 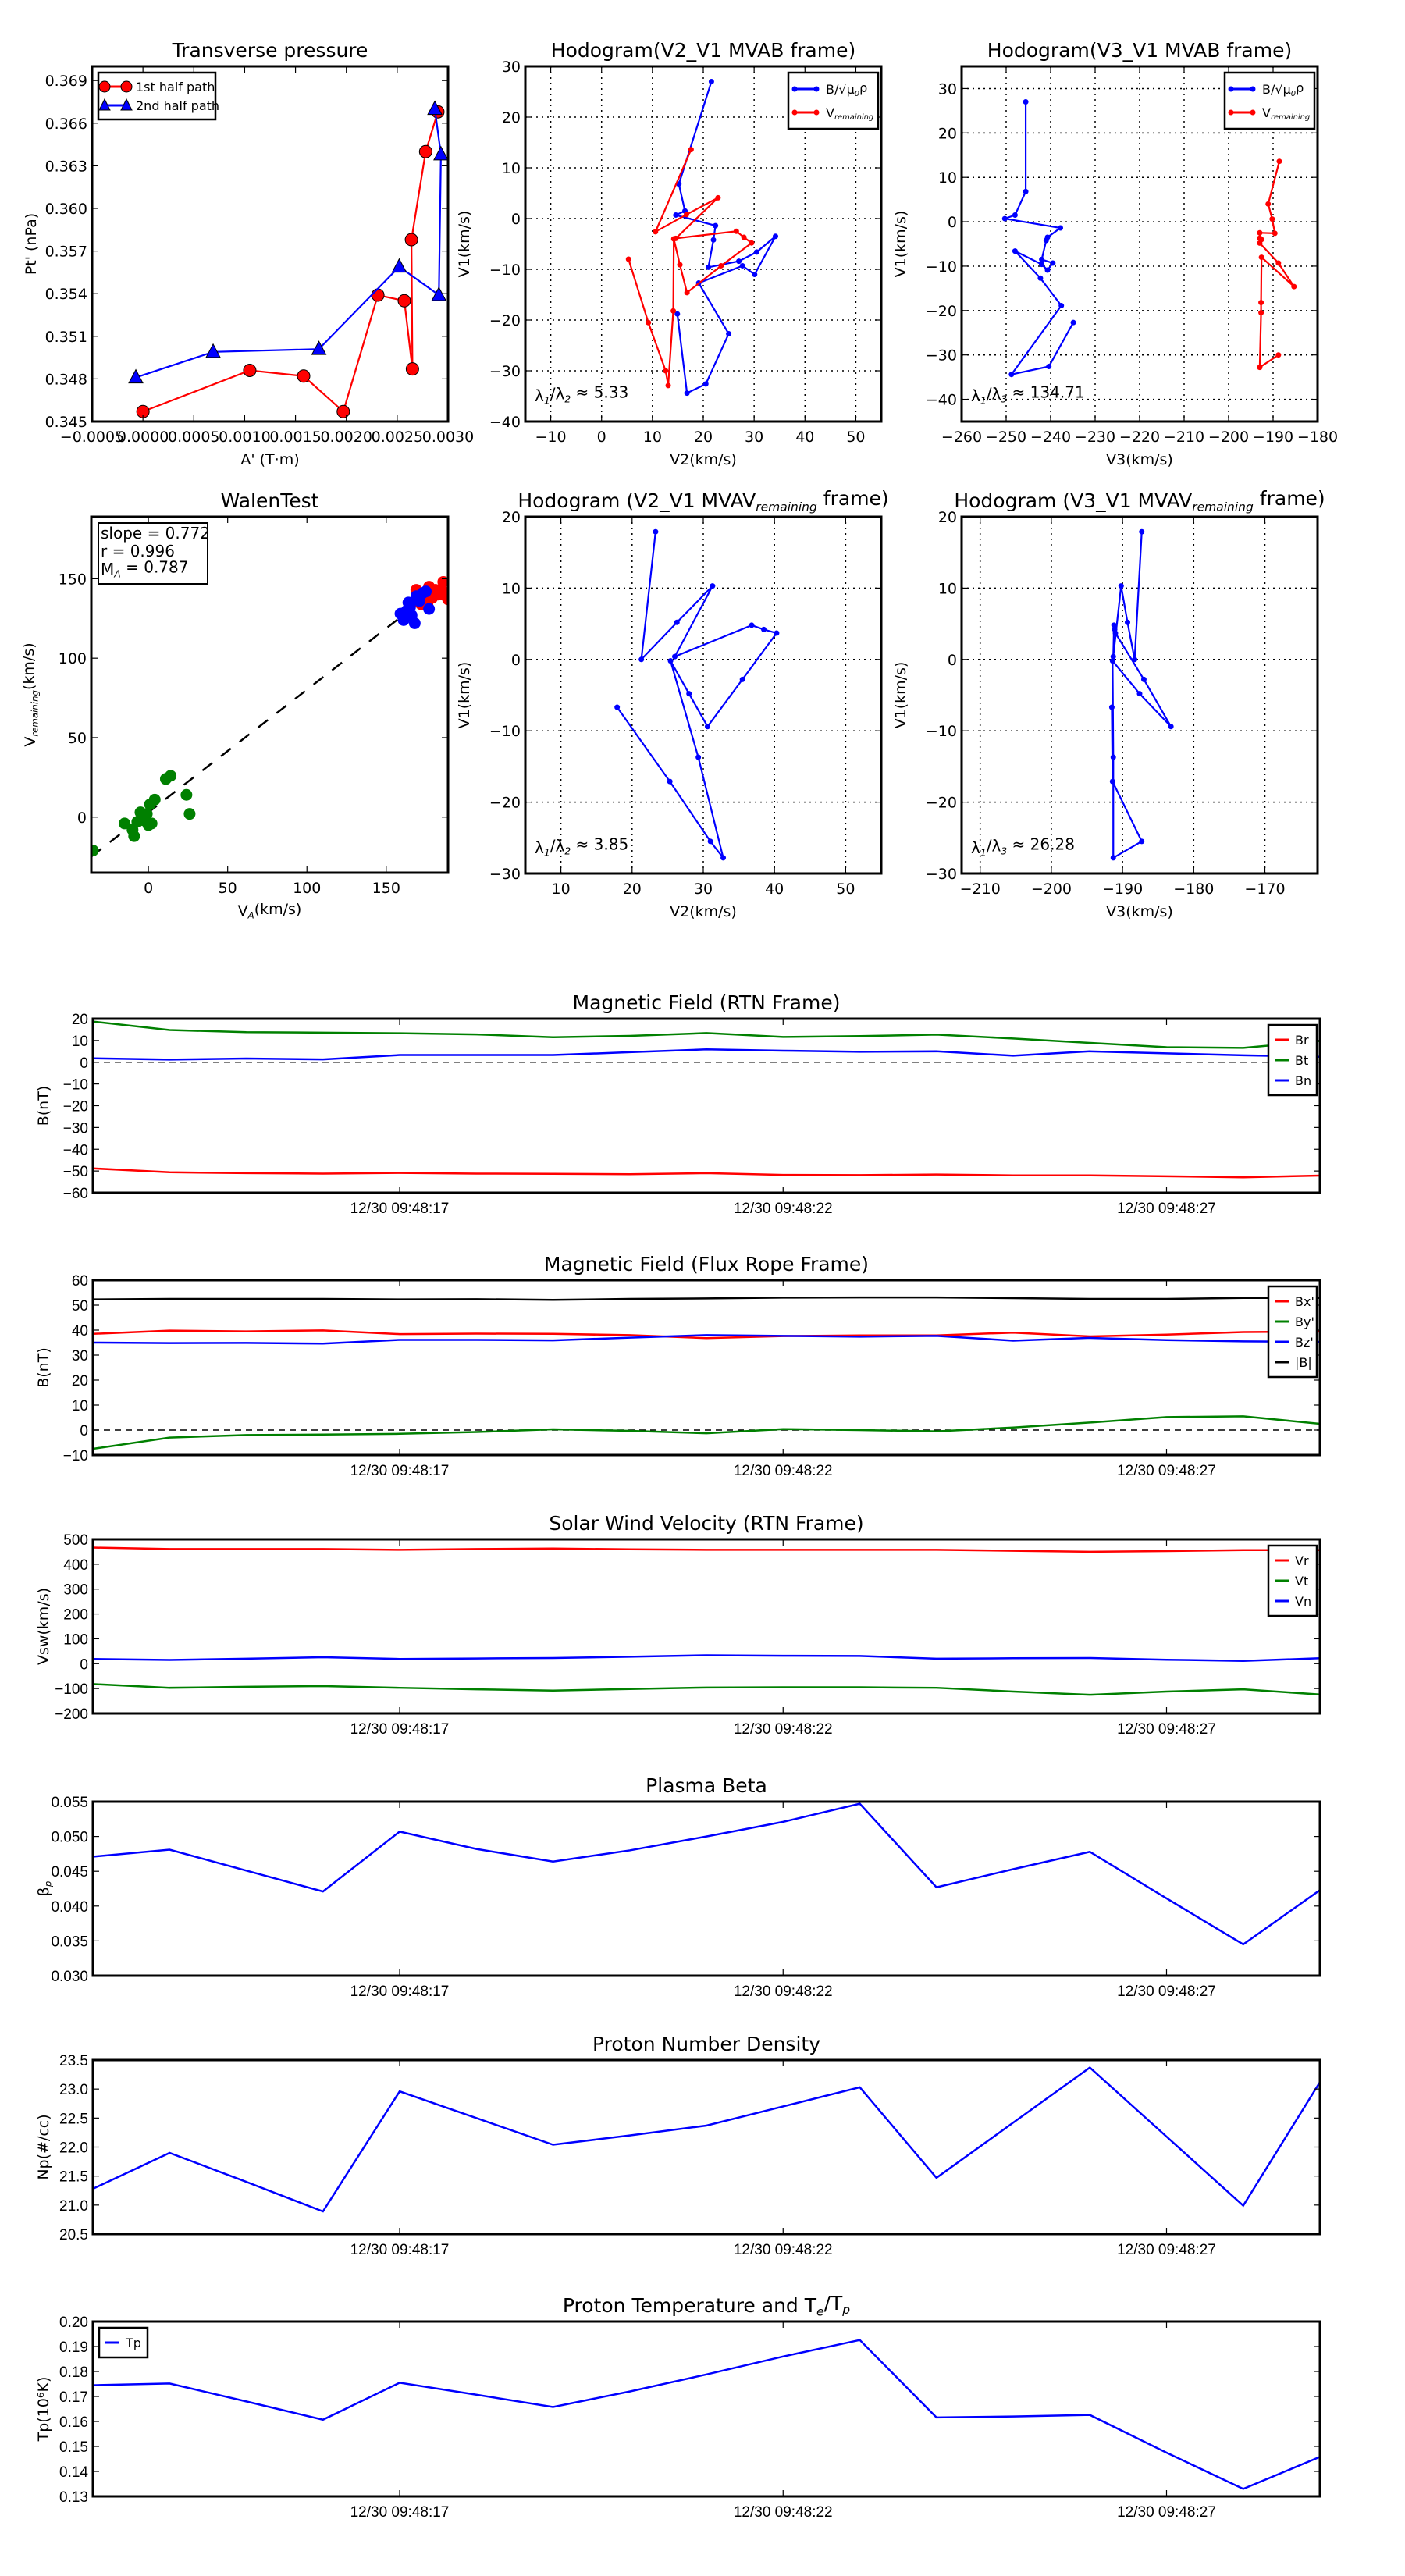 I want to click on y-tick-label: 22.0, so click(x=73, y=2148).